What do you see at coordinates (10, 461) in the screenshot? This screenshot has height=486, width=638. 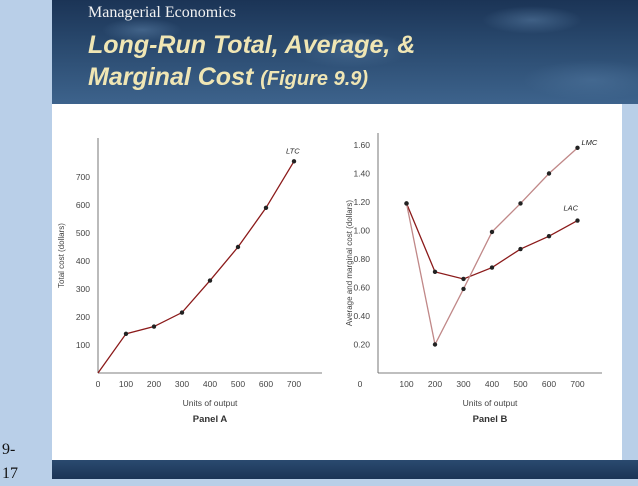 I see `page-number-text: 9- 17` at bounding box center [10, 461].